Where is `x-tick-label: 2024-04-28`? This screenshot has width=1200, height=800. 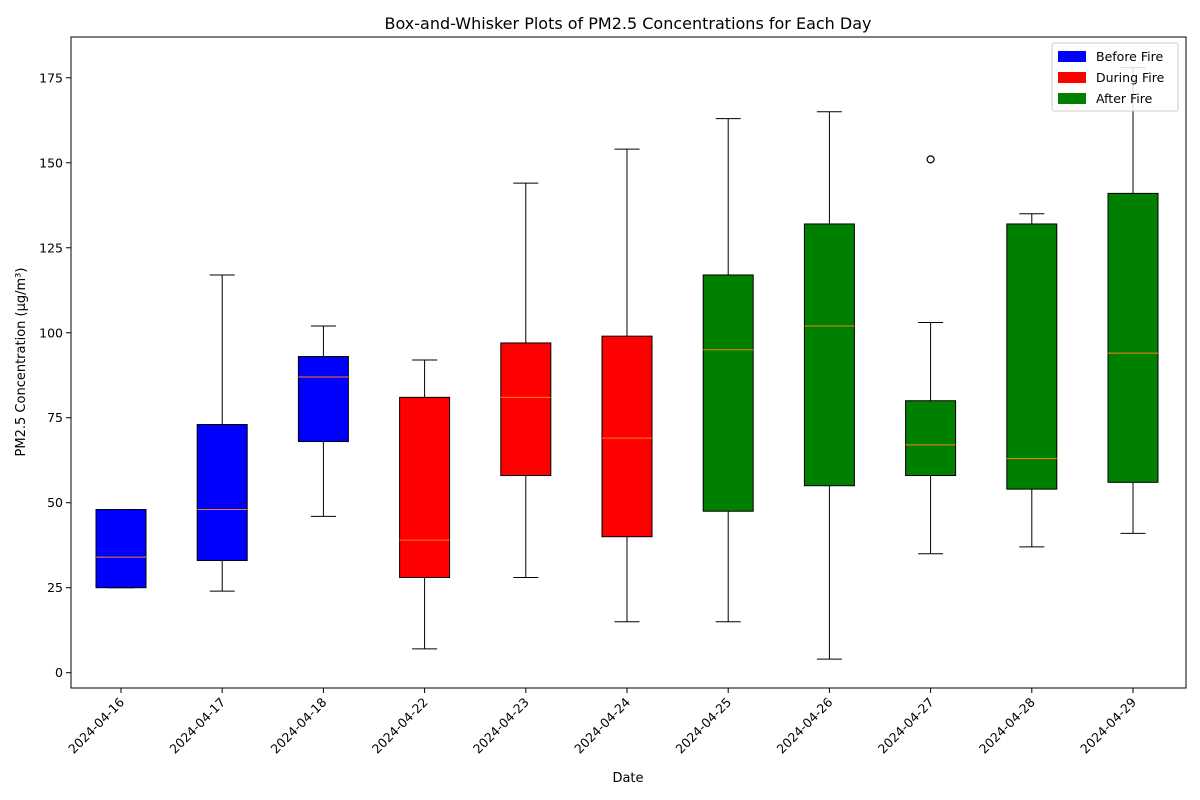 x-tick-label: 2024-04-28 is located at coordinates (1007, 725).